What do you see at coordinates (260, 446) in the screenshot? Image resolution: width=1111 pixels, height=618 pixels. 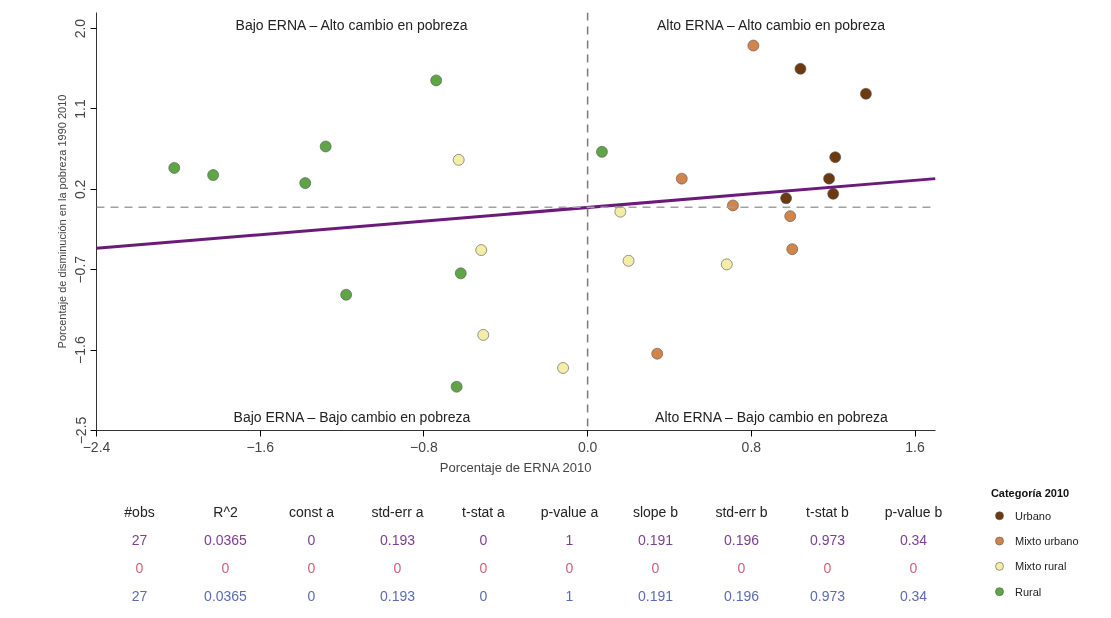 I see `x-tick-label: −1.6` at bounding box center [260, 446].